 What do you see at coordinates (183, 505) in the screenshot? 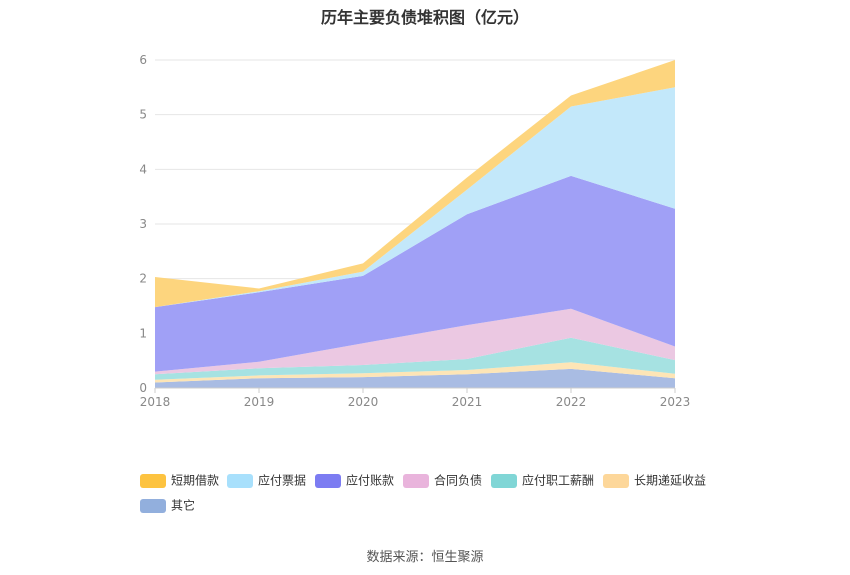
I see `legend-label: 其它` at bounding box center [183, 505].